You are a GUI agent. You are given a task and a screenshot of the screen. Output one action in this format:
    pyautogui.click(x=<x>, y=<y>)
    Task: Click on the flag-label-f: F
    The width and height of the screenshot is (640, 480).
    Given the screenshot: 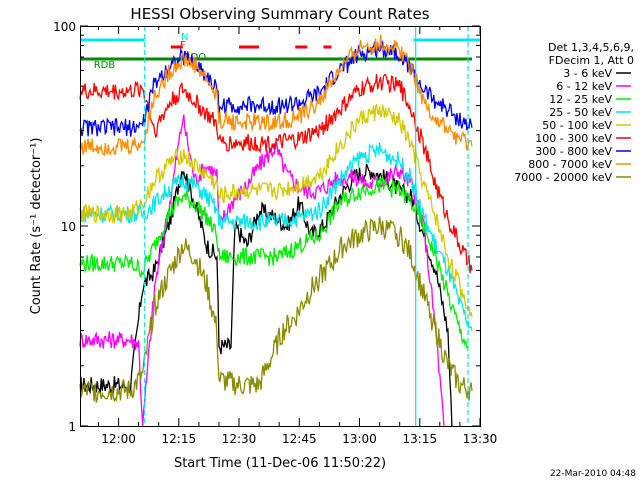 What is the action you would take?
    pyautogui.click(x=183, y=45)
    